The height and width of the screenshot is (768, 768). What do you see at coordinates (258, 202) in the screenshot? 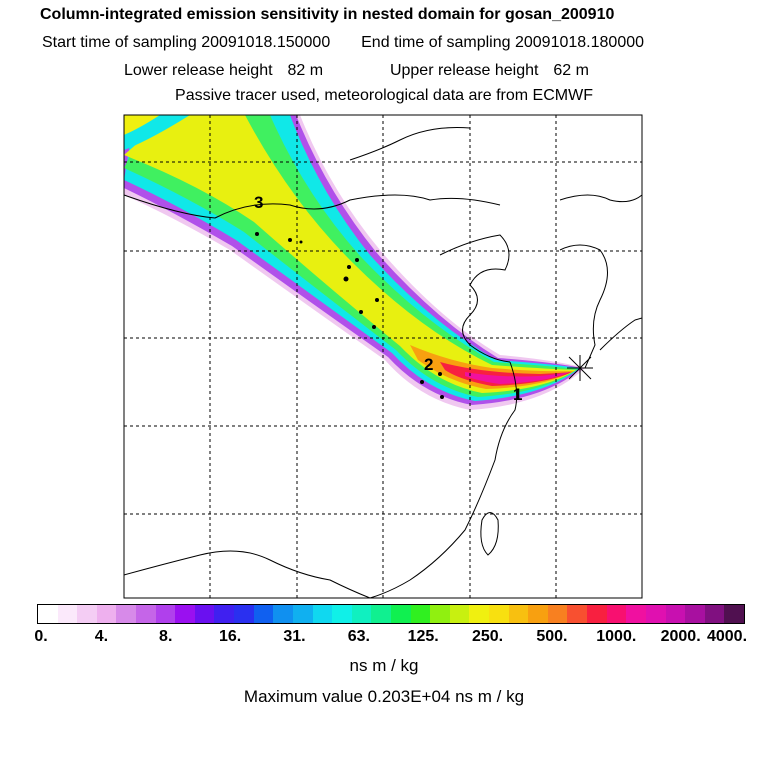
I see `marker-3: 3` at bounding box center [258, 202].